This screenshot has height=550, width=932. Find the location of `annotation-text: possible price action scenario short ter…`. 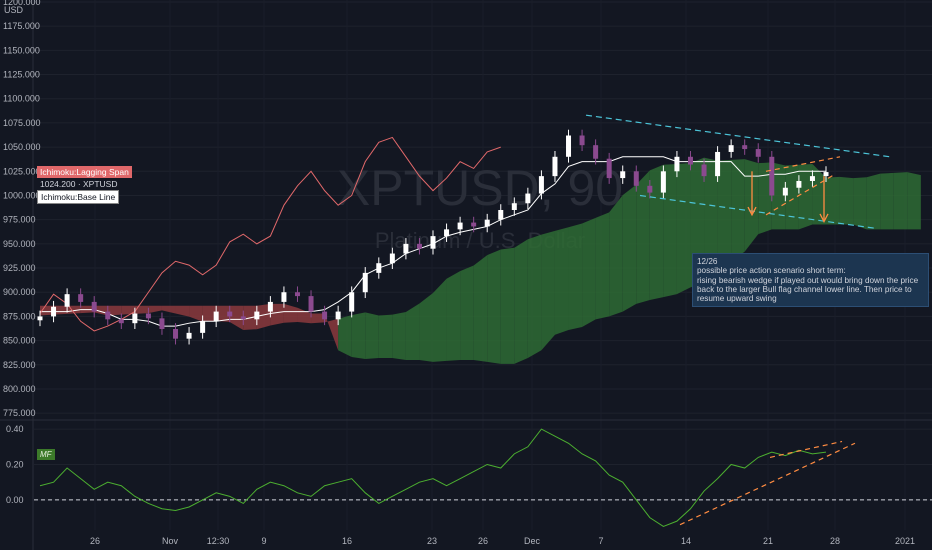

annotation-text: possible price action scenario short ter… is located at coordinates (808, 285).